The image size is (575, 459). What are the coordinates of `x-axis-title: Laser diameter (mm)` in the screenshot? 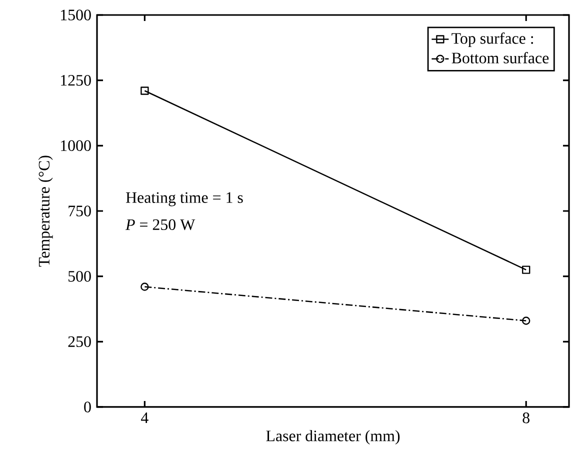 It's located at (333, 437).